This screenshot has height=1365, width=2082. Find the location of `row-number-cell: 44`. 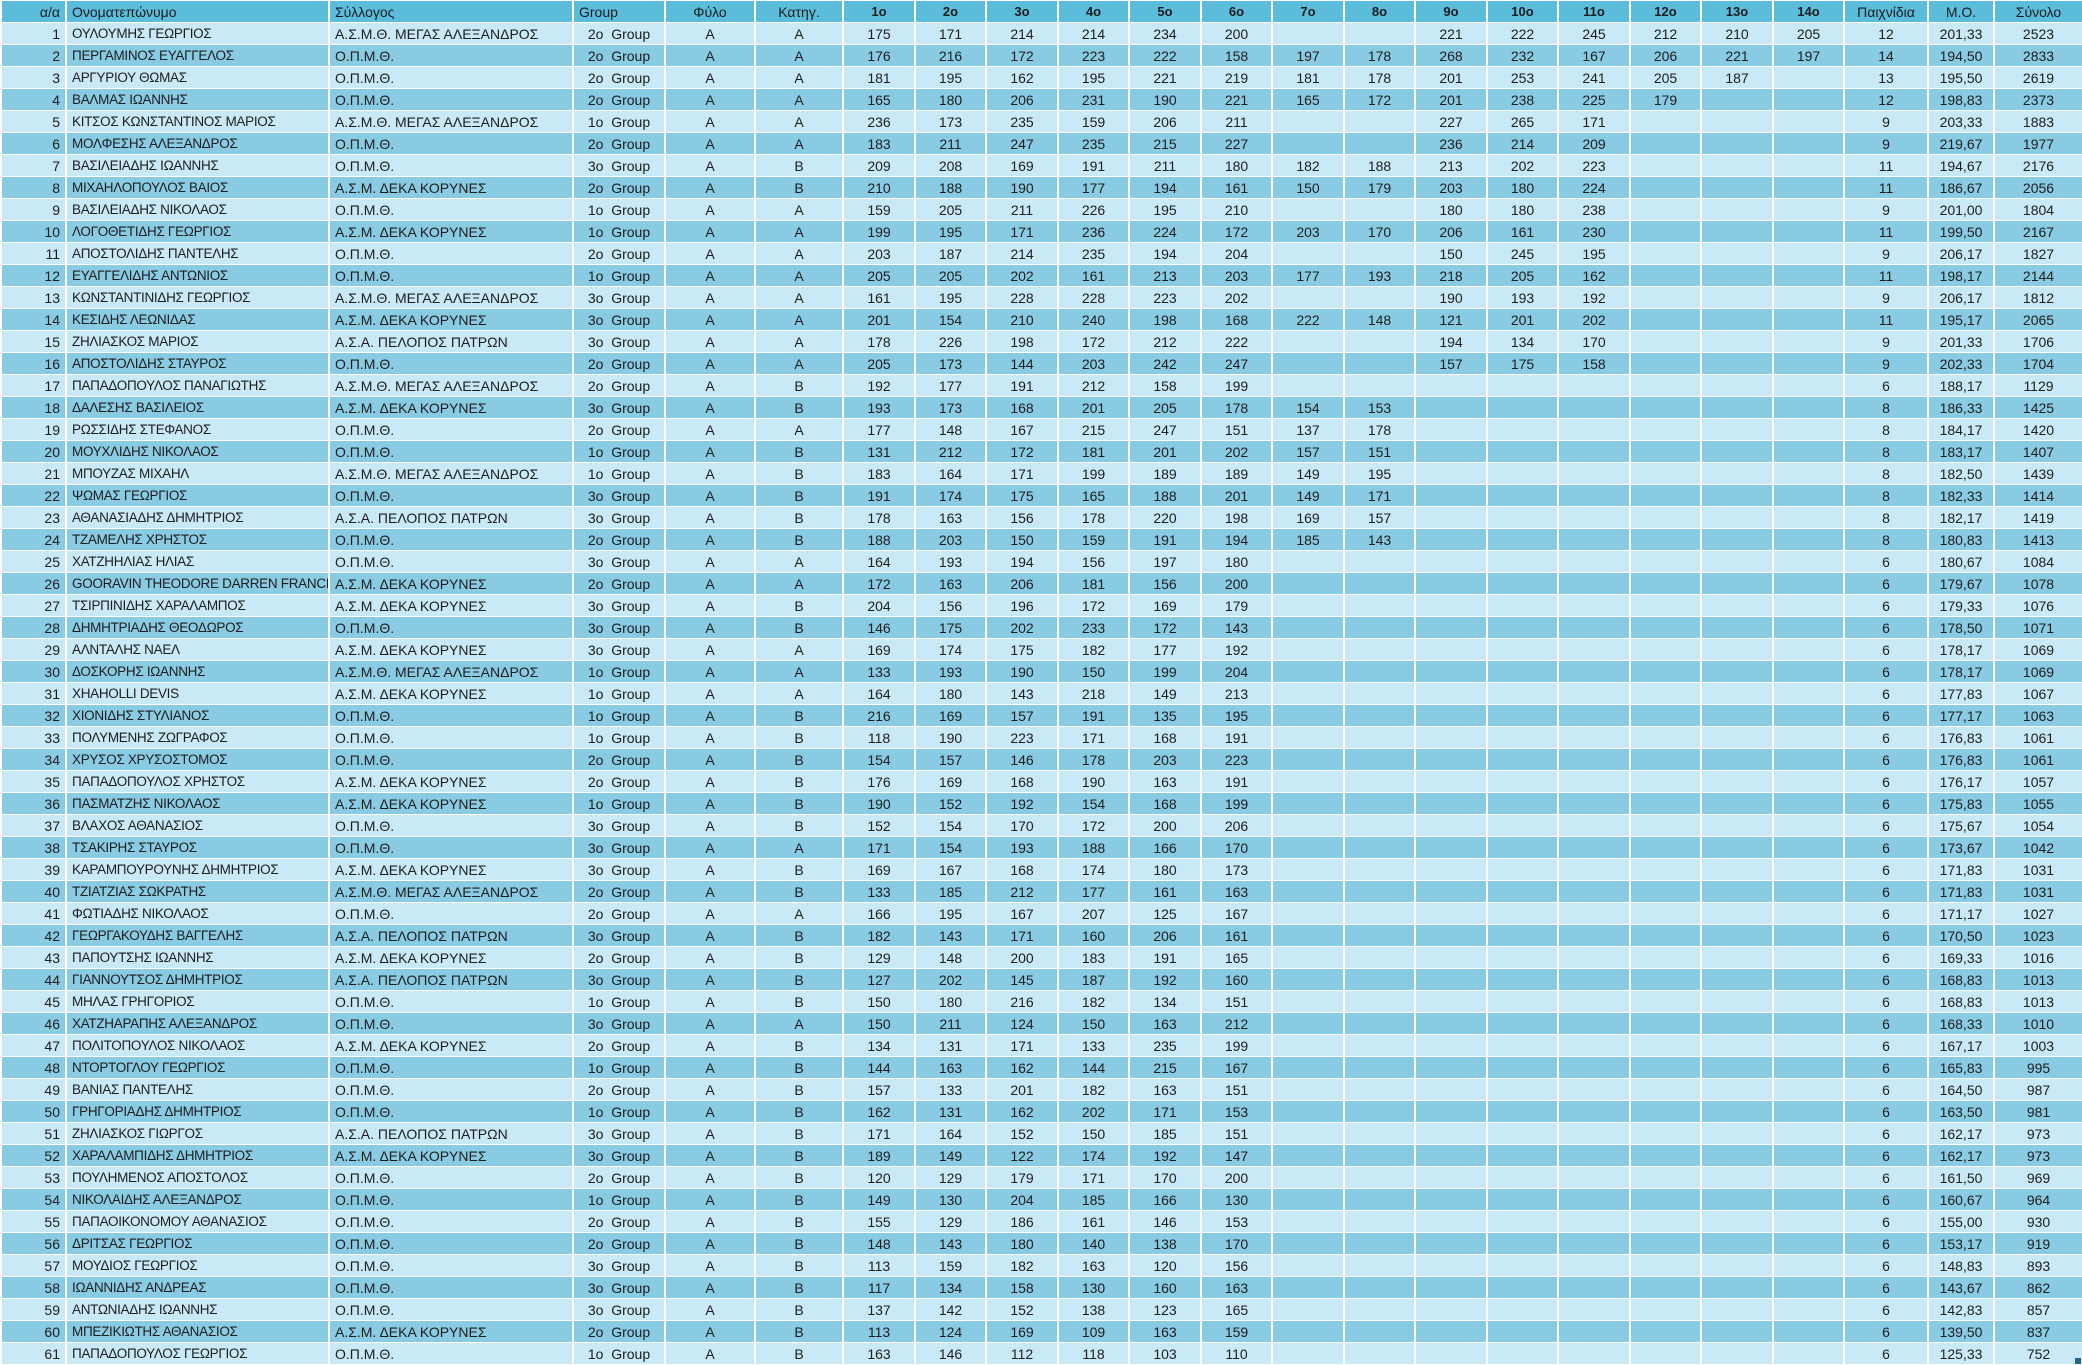

row-number-cell: 44 is located at coordinates (34, 979).